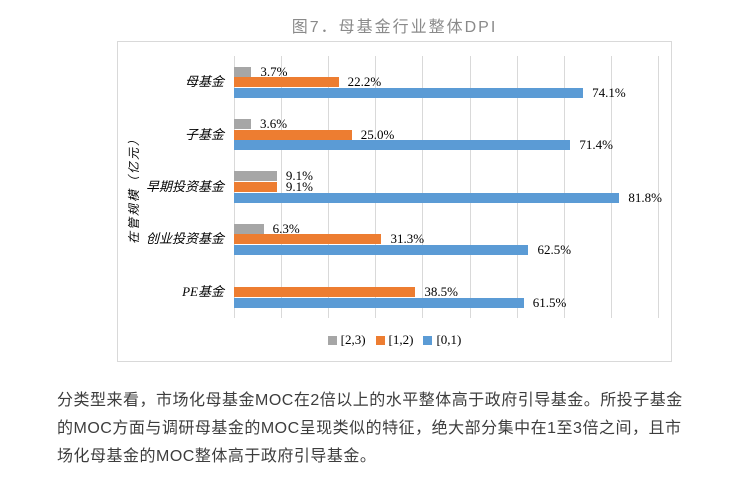 This screenshot has width=753, height=479. I want to click on legend-label: [1,2), so click(401, 339).